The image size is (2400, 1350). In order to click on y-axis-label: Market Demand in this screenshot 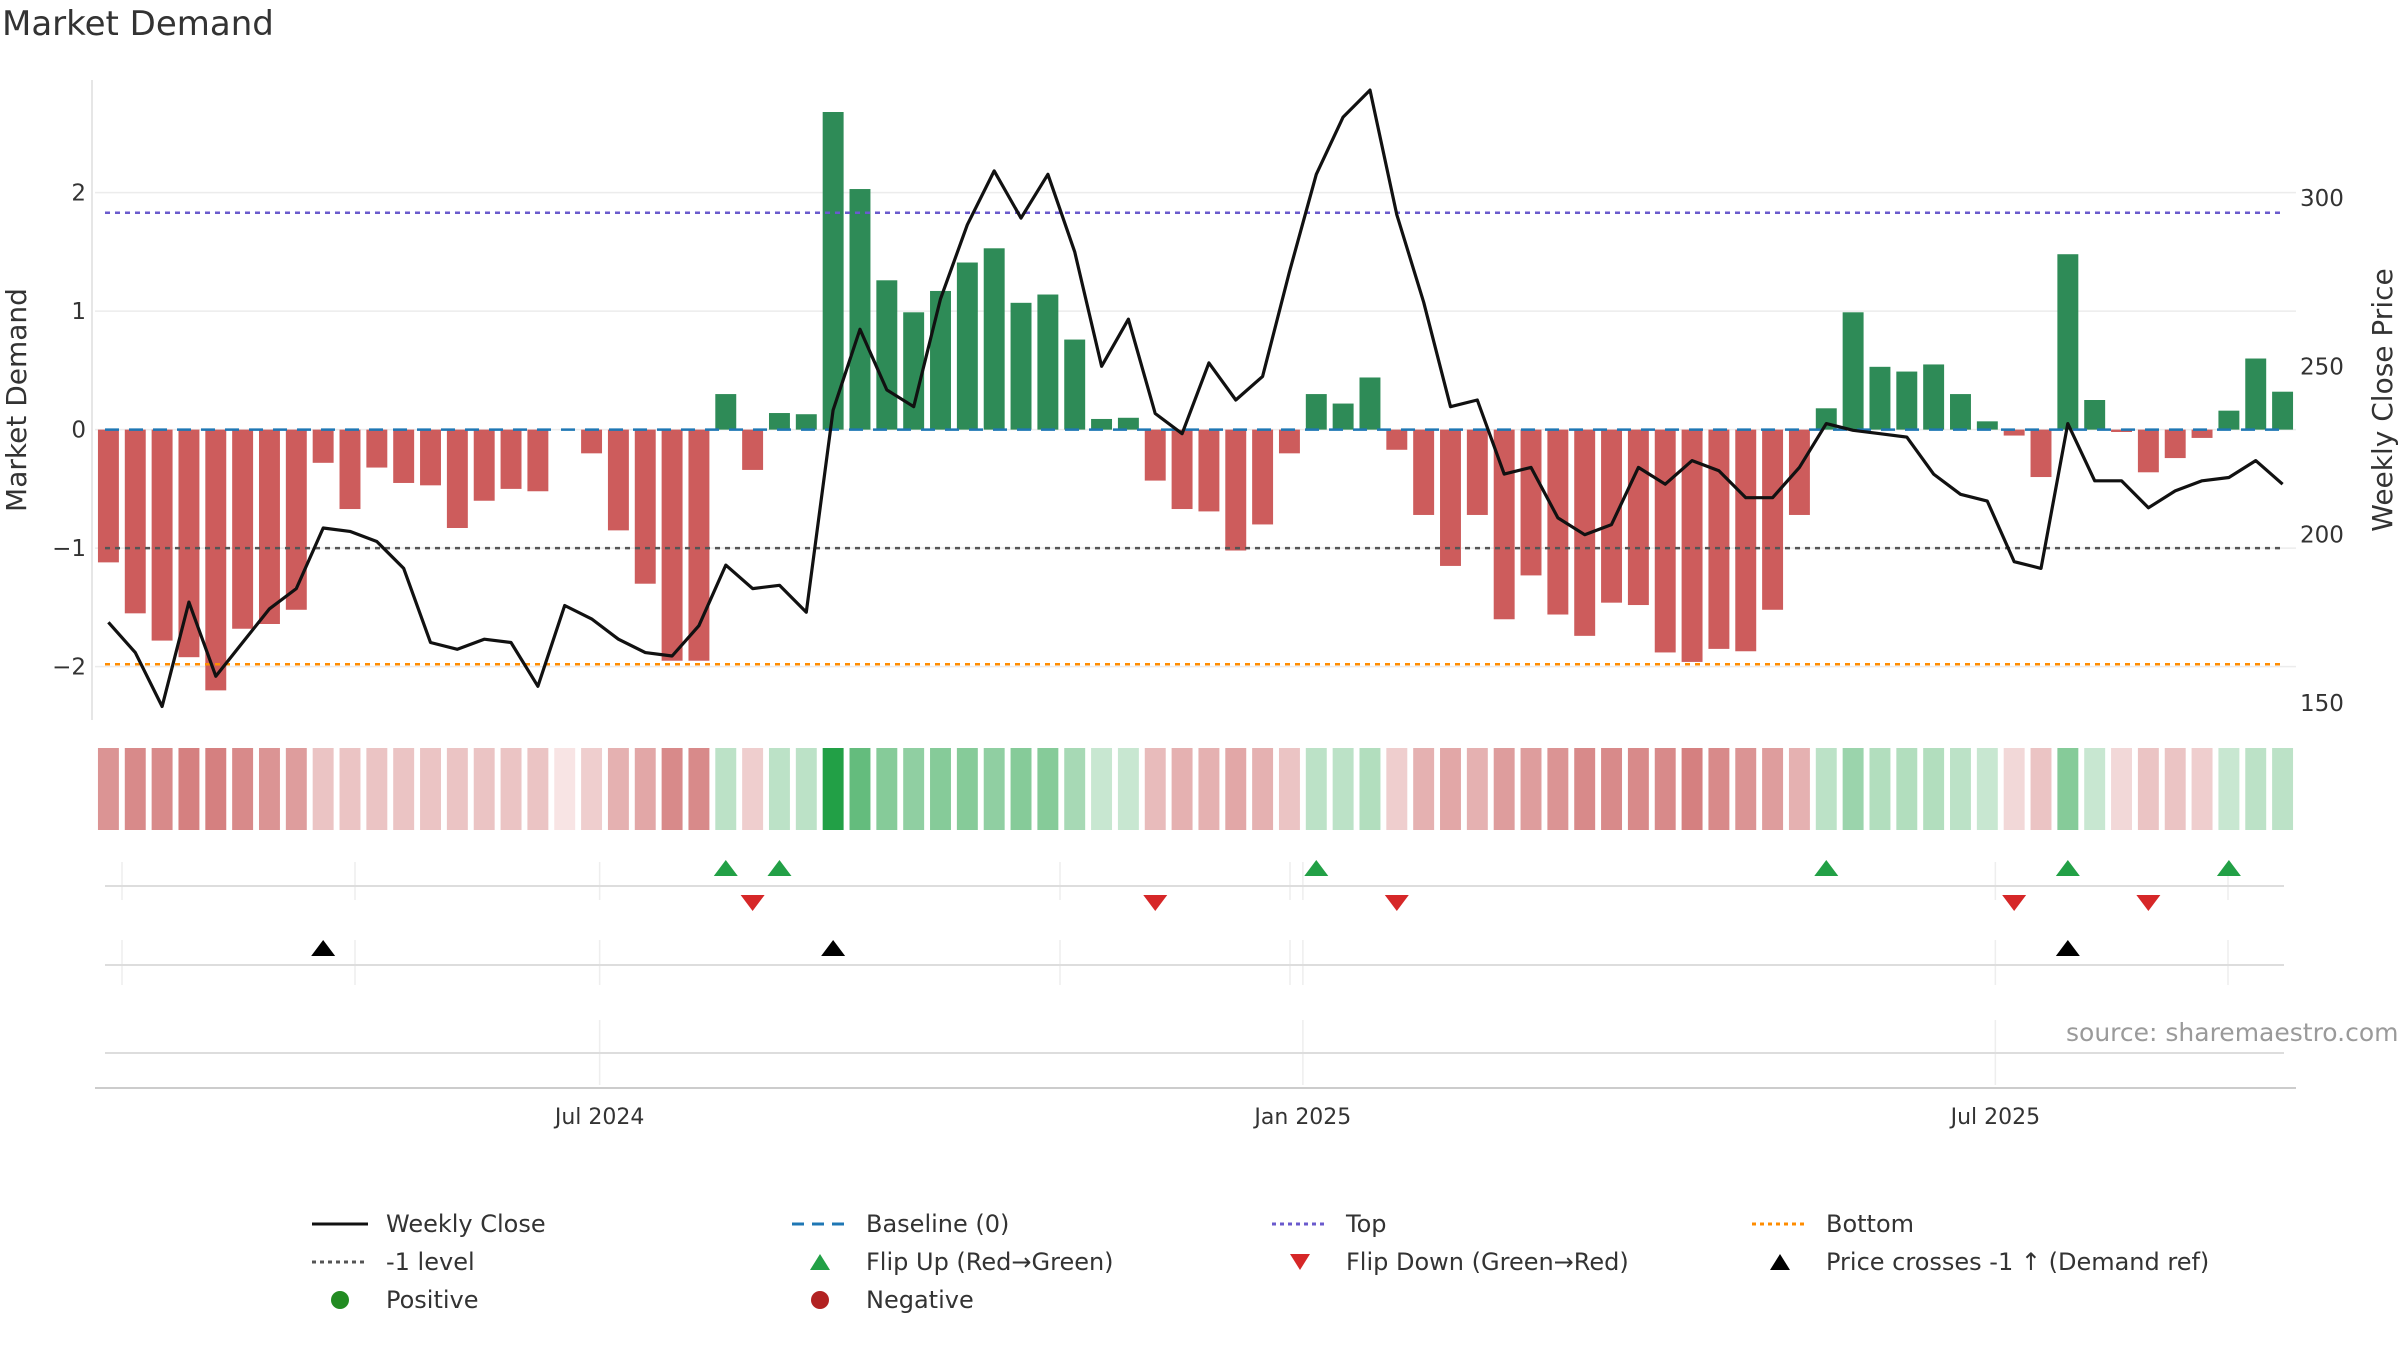, I will do `click(16, 400)`.